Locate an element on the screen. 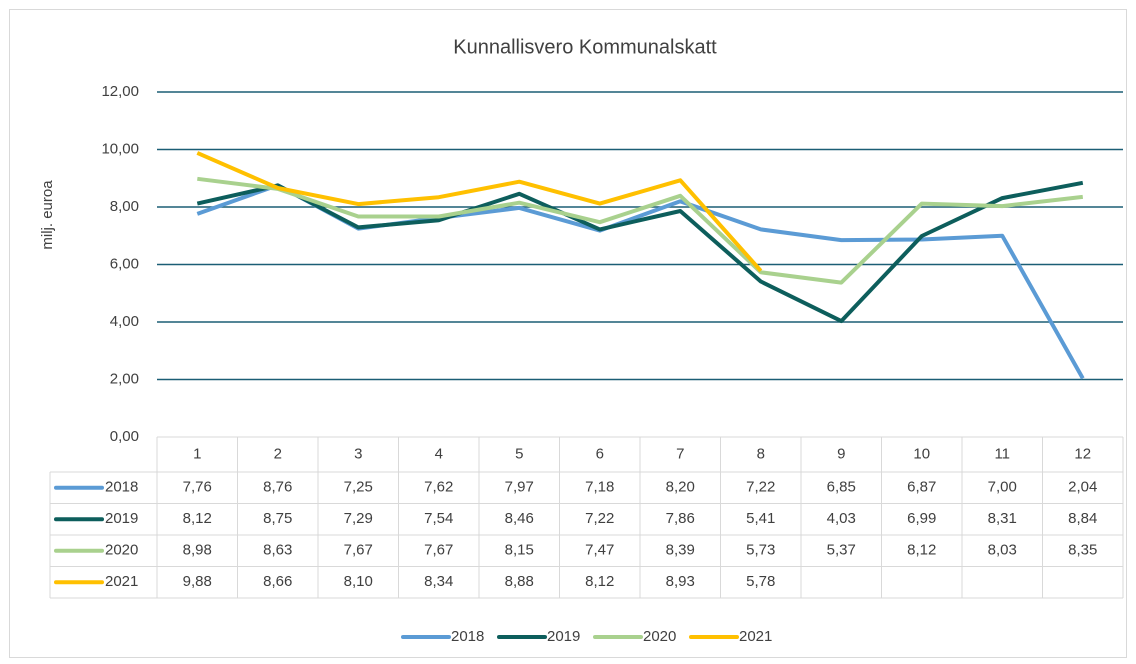 This screenshot has width=1136, height=664. table-value: 7,76 is located at coordinates (197, 487).